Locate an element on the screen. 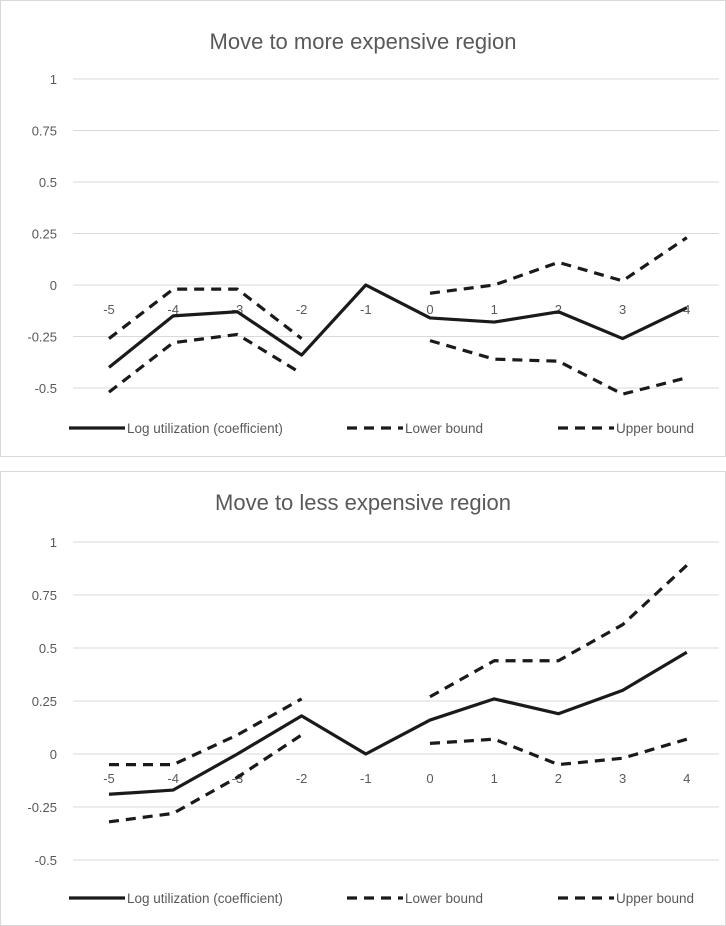 This screenshot has width=726, height=926. x-tick-label: -3 is located at coordinates (238, 309).